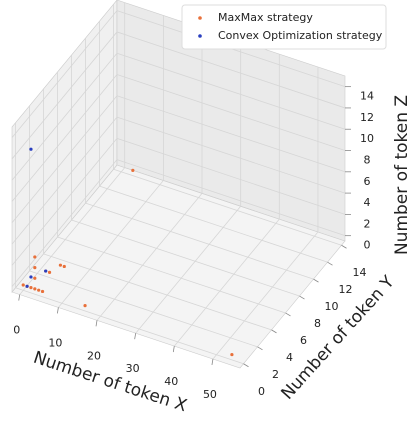 The width and height of the screenshot is (414, 426). What do you see at coordinates (303, 340) in the screenshot?
I see `y-tick-label: 6` at bounding box center [303, 340].